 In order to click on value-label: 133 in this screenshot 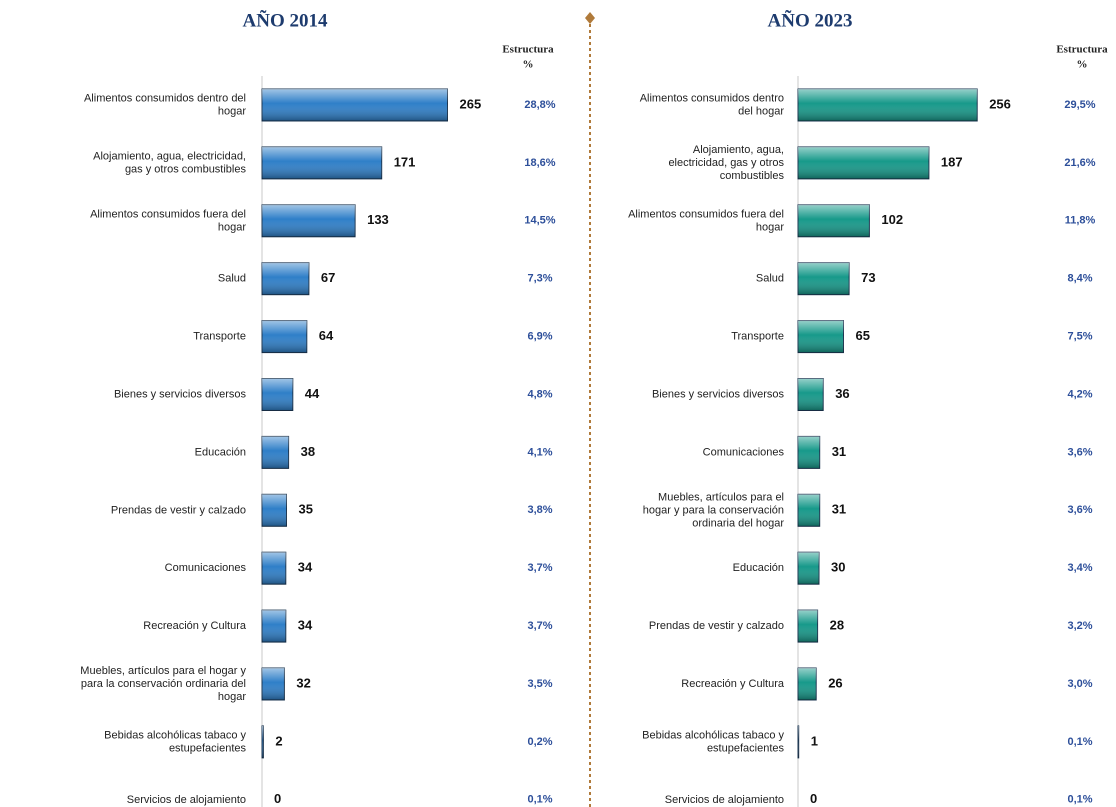, I will do `click(378, 219)`.